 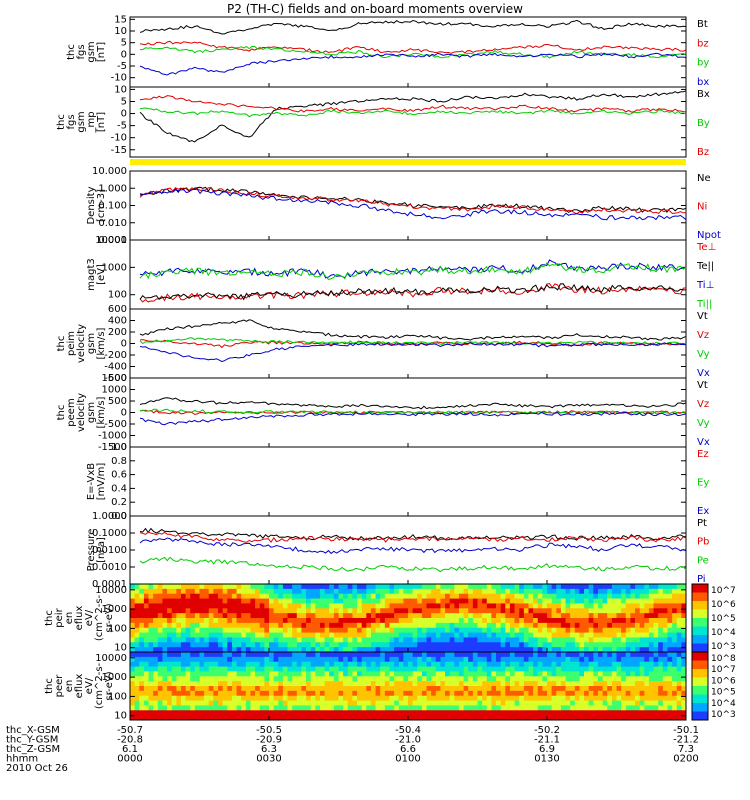 I want to click on y-axis-label: thcpeerenefluxeV/(cm^2-s-sr-eV), so click(x=79, y=685).